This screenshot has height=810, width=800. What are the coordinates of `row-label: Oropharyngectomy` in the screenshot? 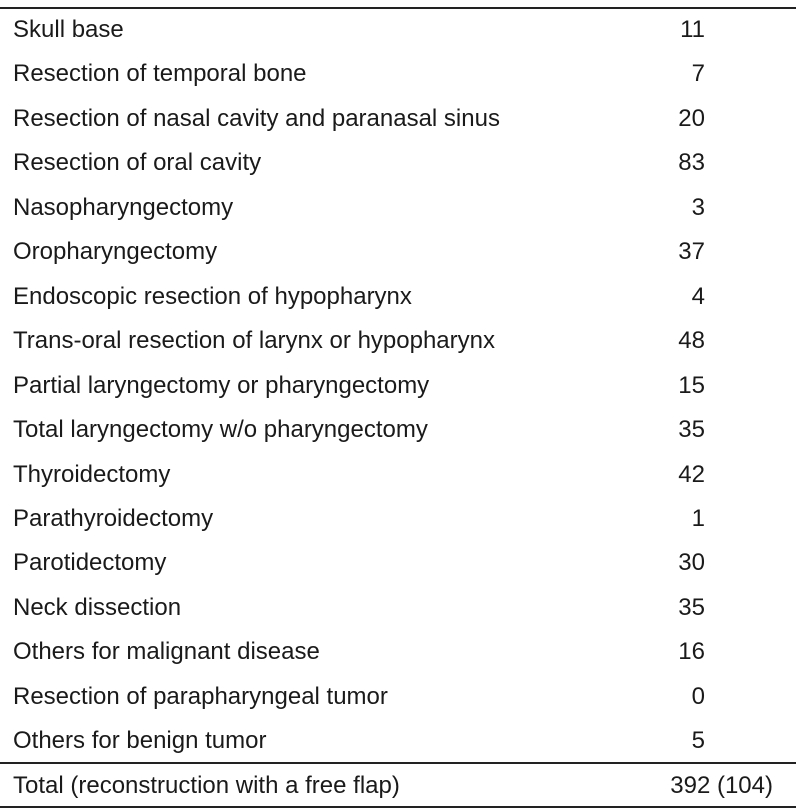 It's located at (115, 252).